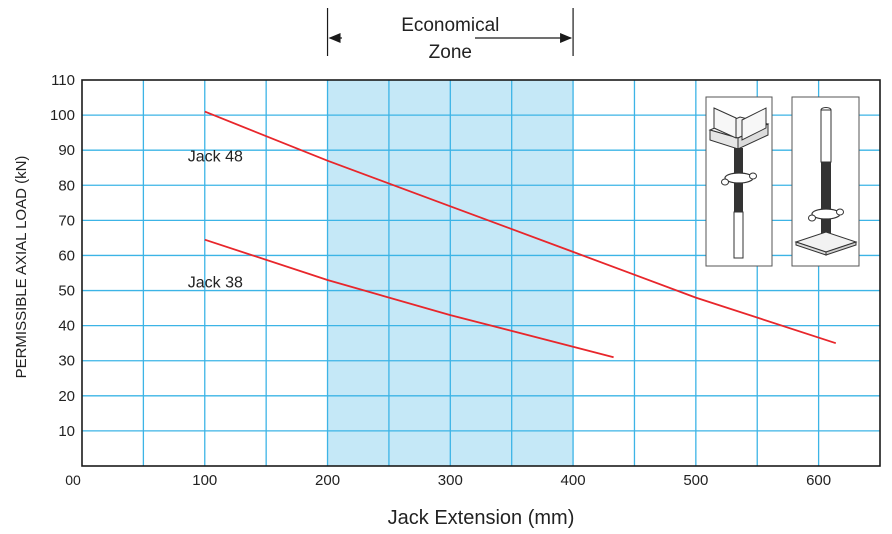 The width and height of the screenshot is (892, 534). Describe the element at coordinates (73, 480) in the screenshot. I see `origin-tick-label: 00` at that location.